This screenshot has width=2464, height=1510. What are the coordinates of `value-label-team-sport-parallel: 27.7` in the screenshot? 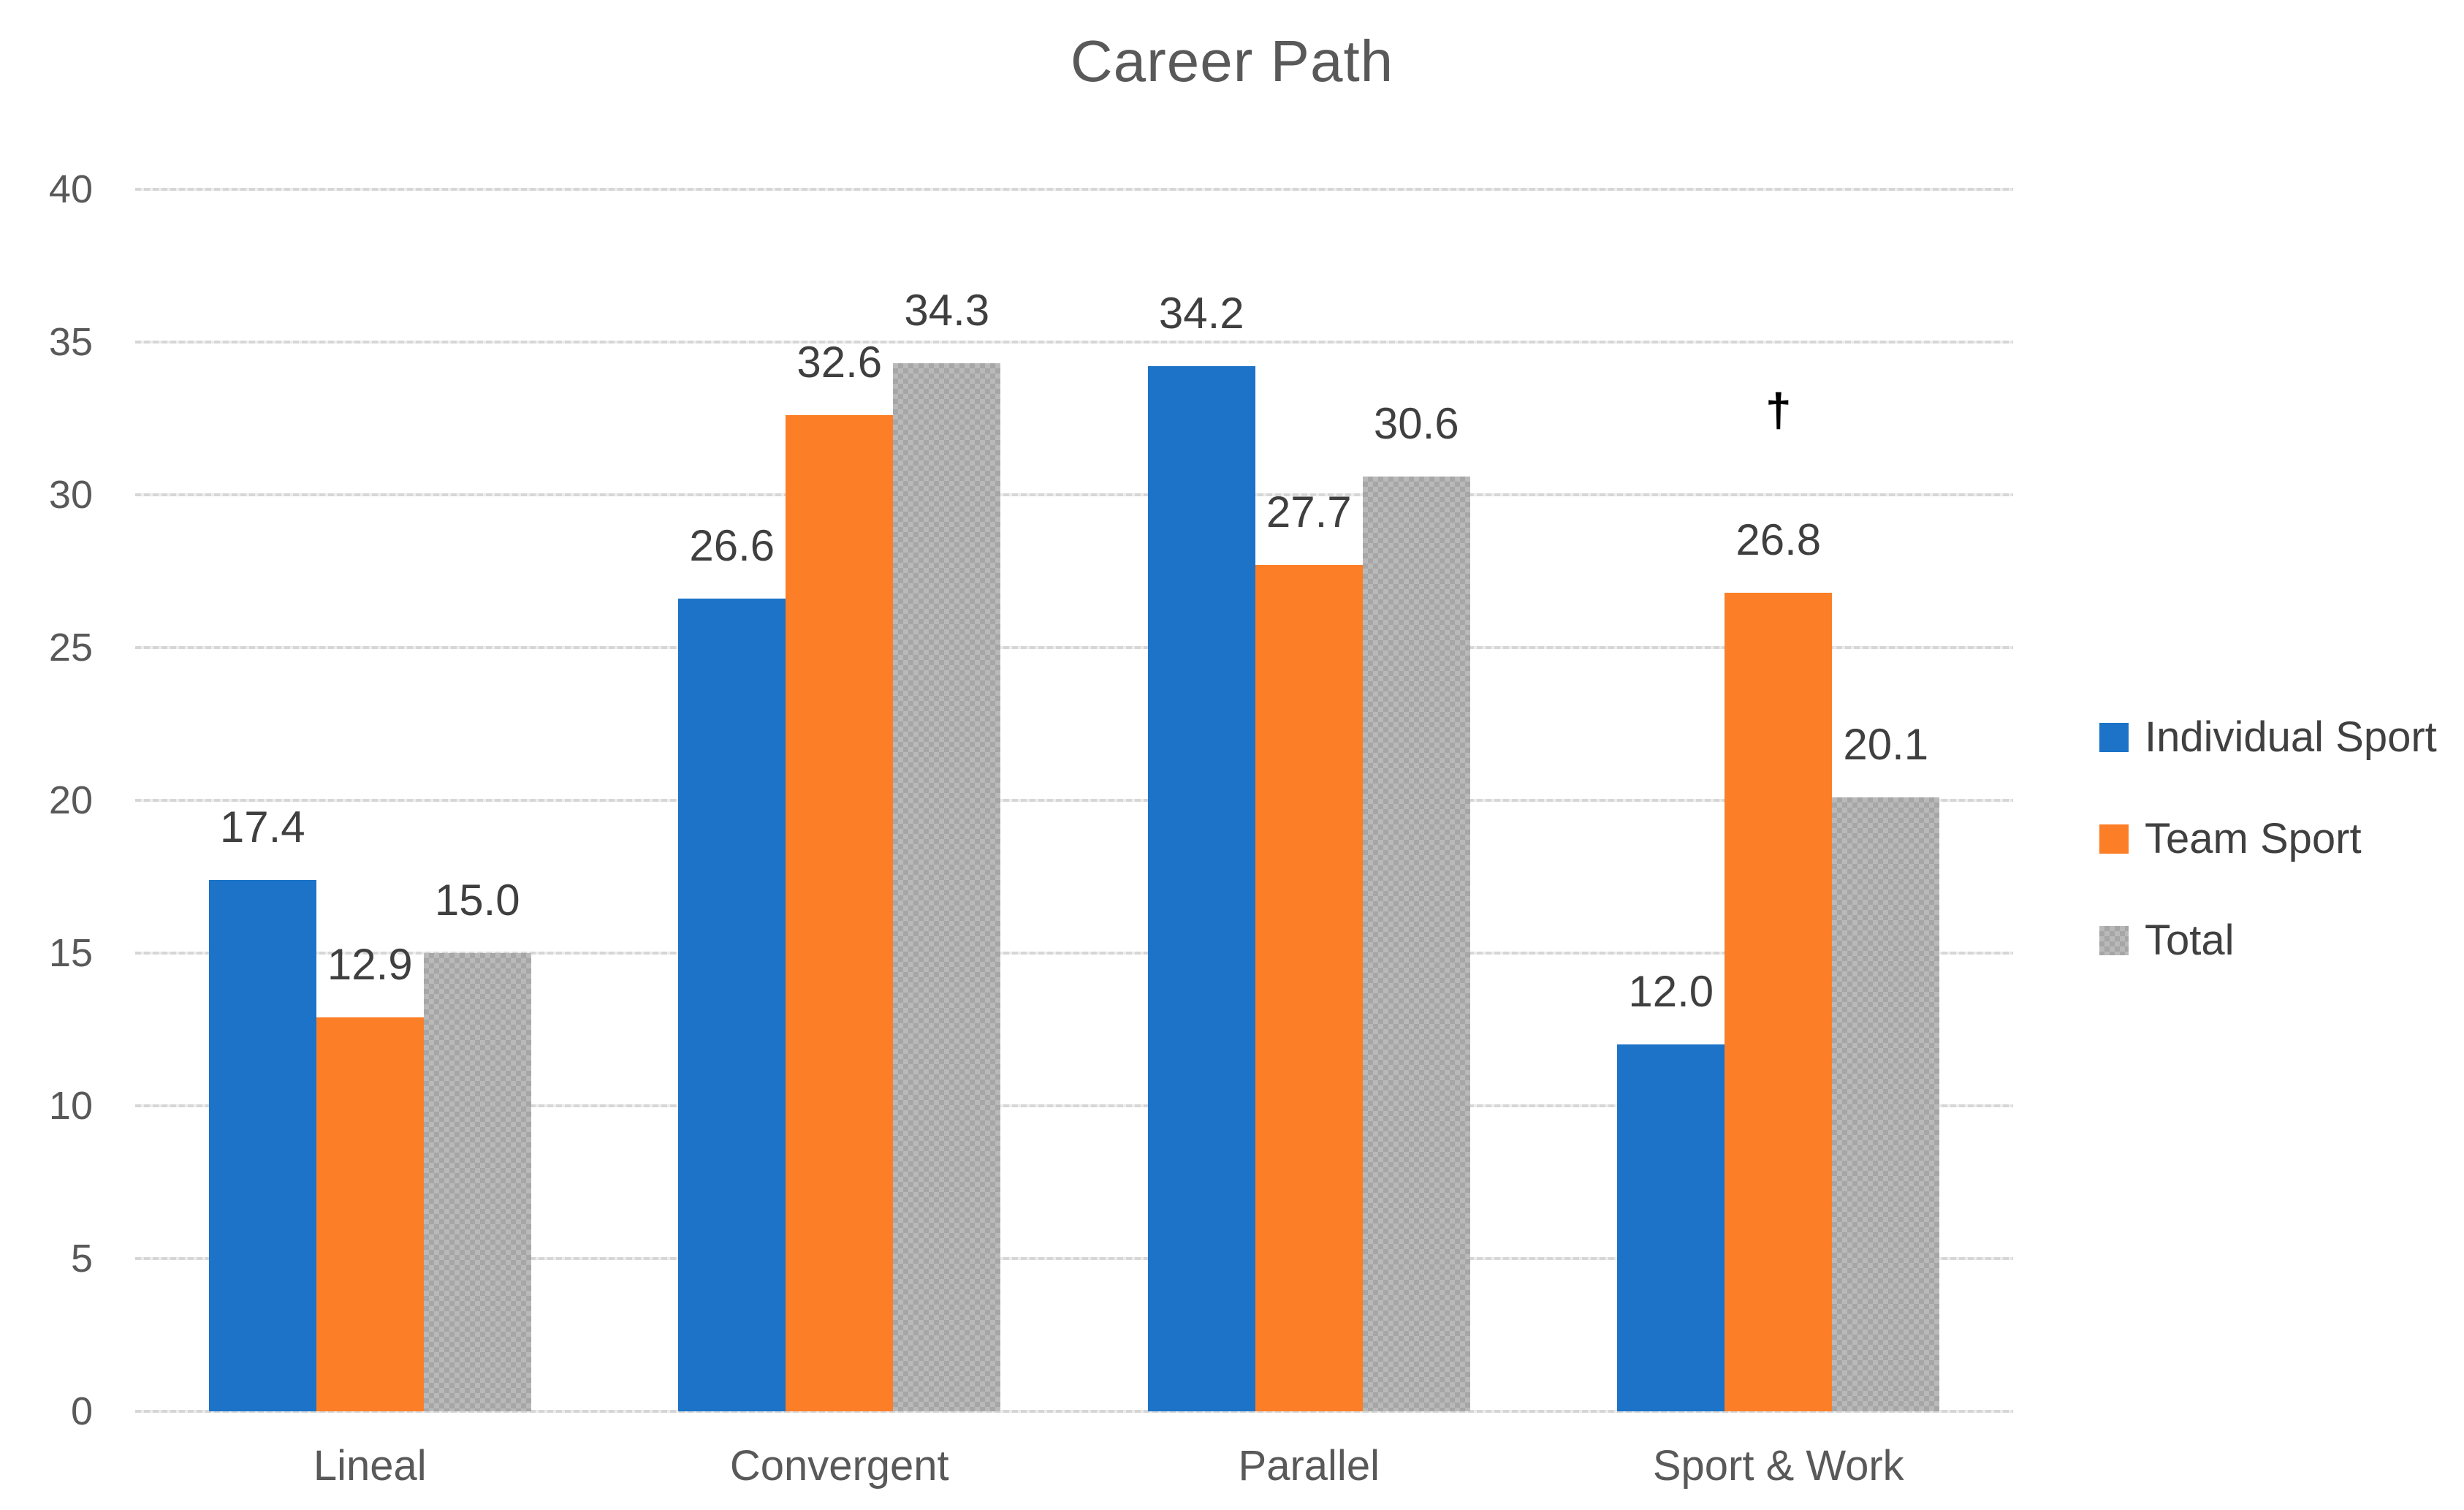 It's located at (1309, 512).